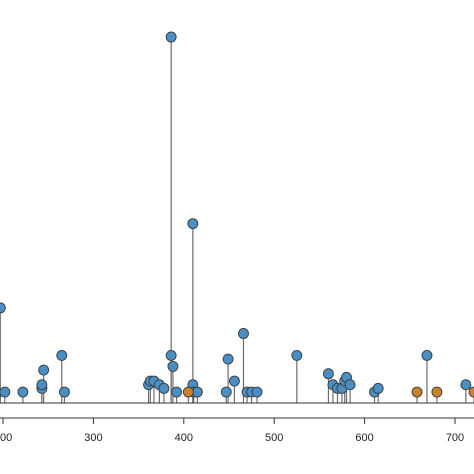  I want to click on x-tick-label-300: 300, so click(93, 438).